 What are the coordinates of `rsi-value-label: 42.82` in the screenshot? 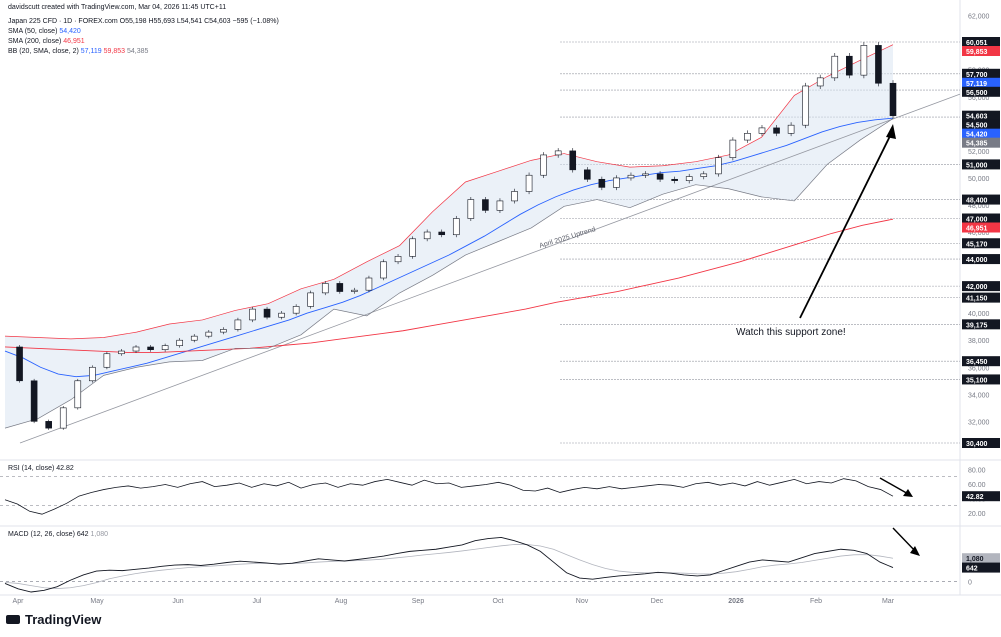 It's located at (975, 497).